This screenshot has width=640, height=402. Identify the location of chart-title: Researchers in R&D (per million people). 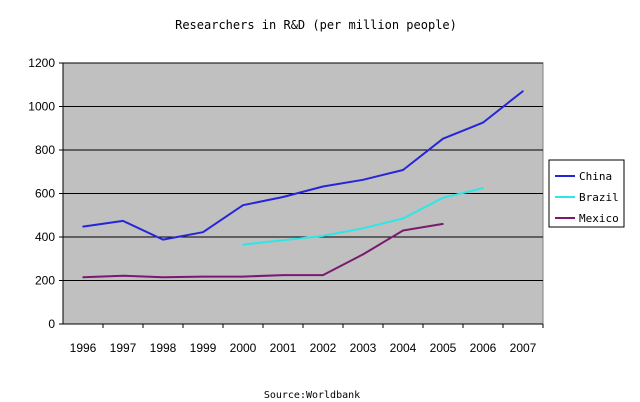
(316, 25).